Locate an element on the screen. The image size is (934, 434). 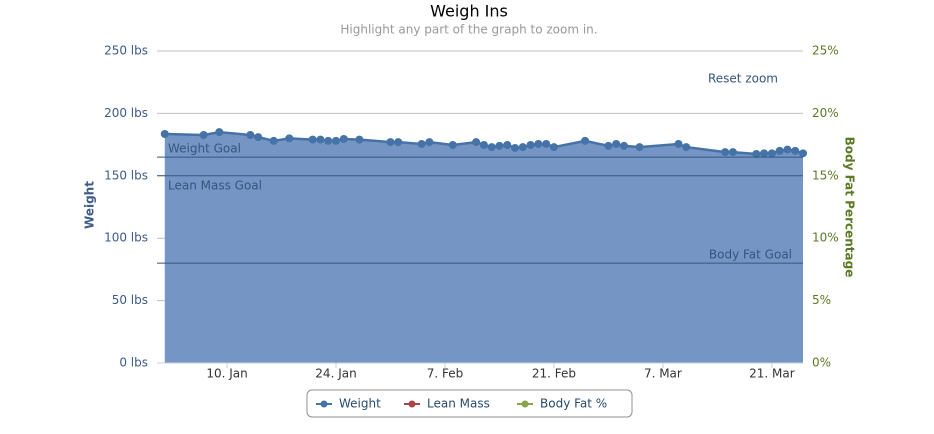
legend-label: Body Fat % is located at coordinates (573, 404).